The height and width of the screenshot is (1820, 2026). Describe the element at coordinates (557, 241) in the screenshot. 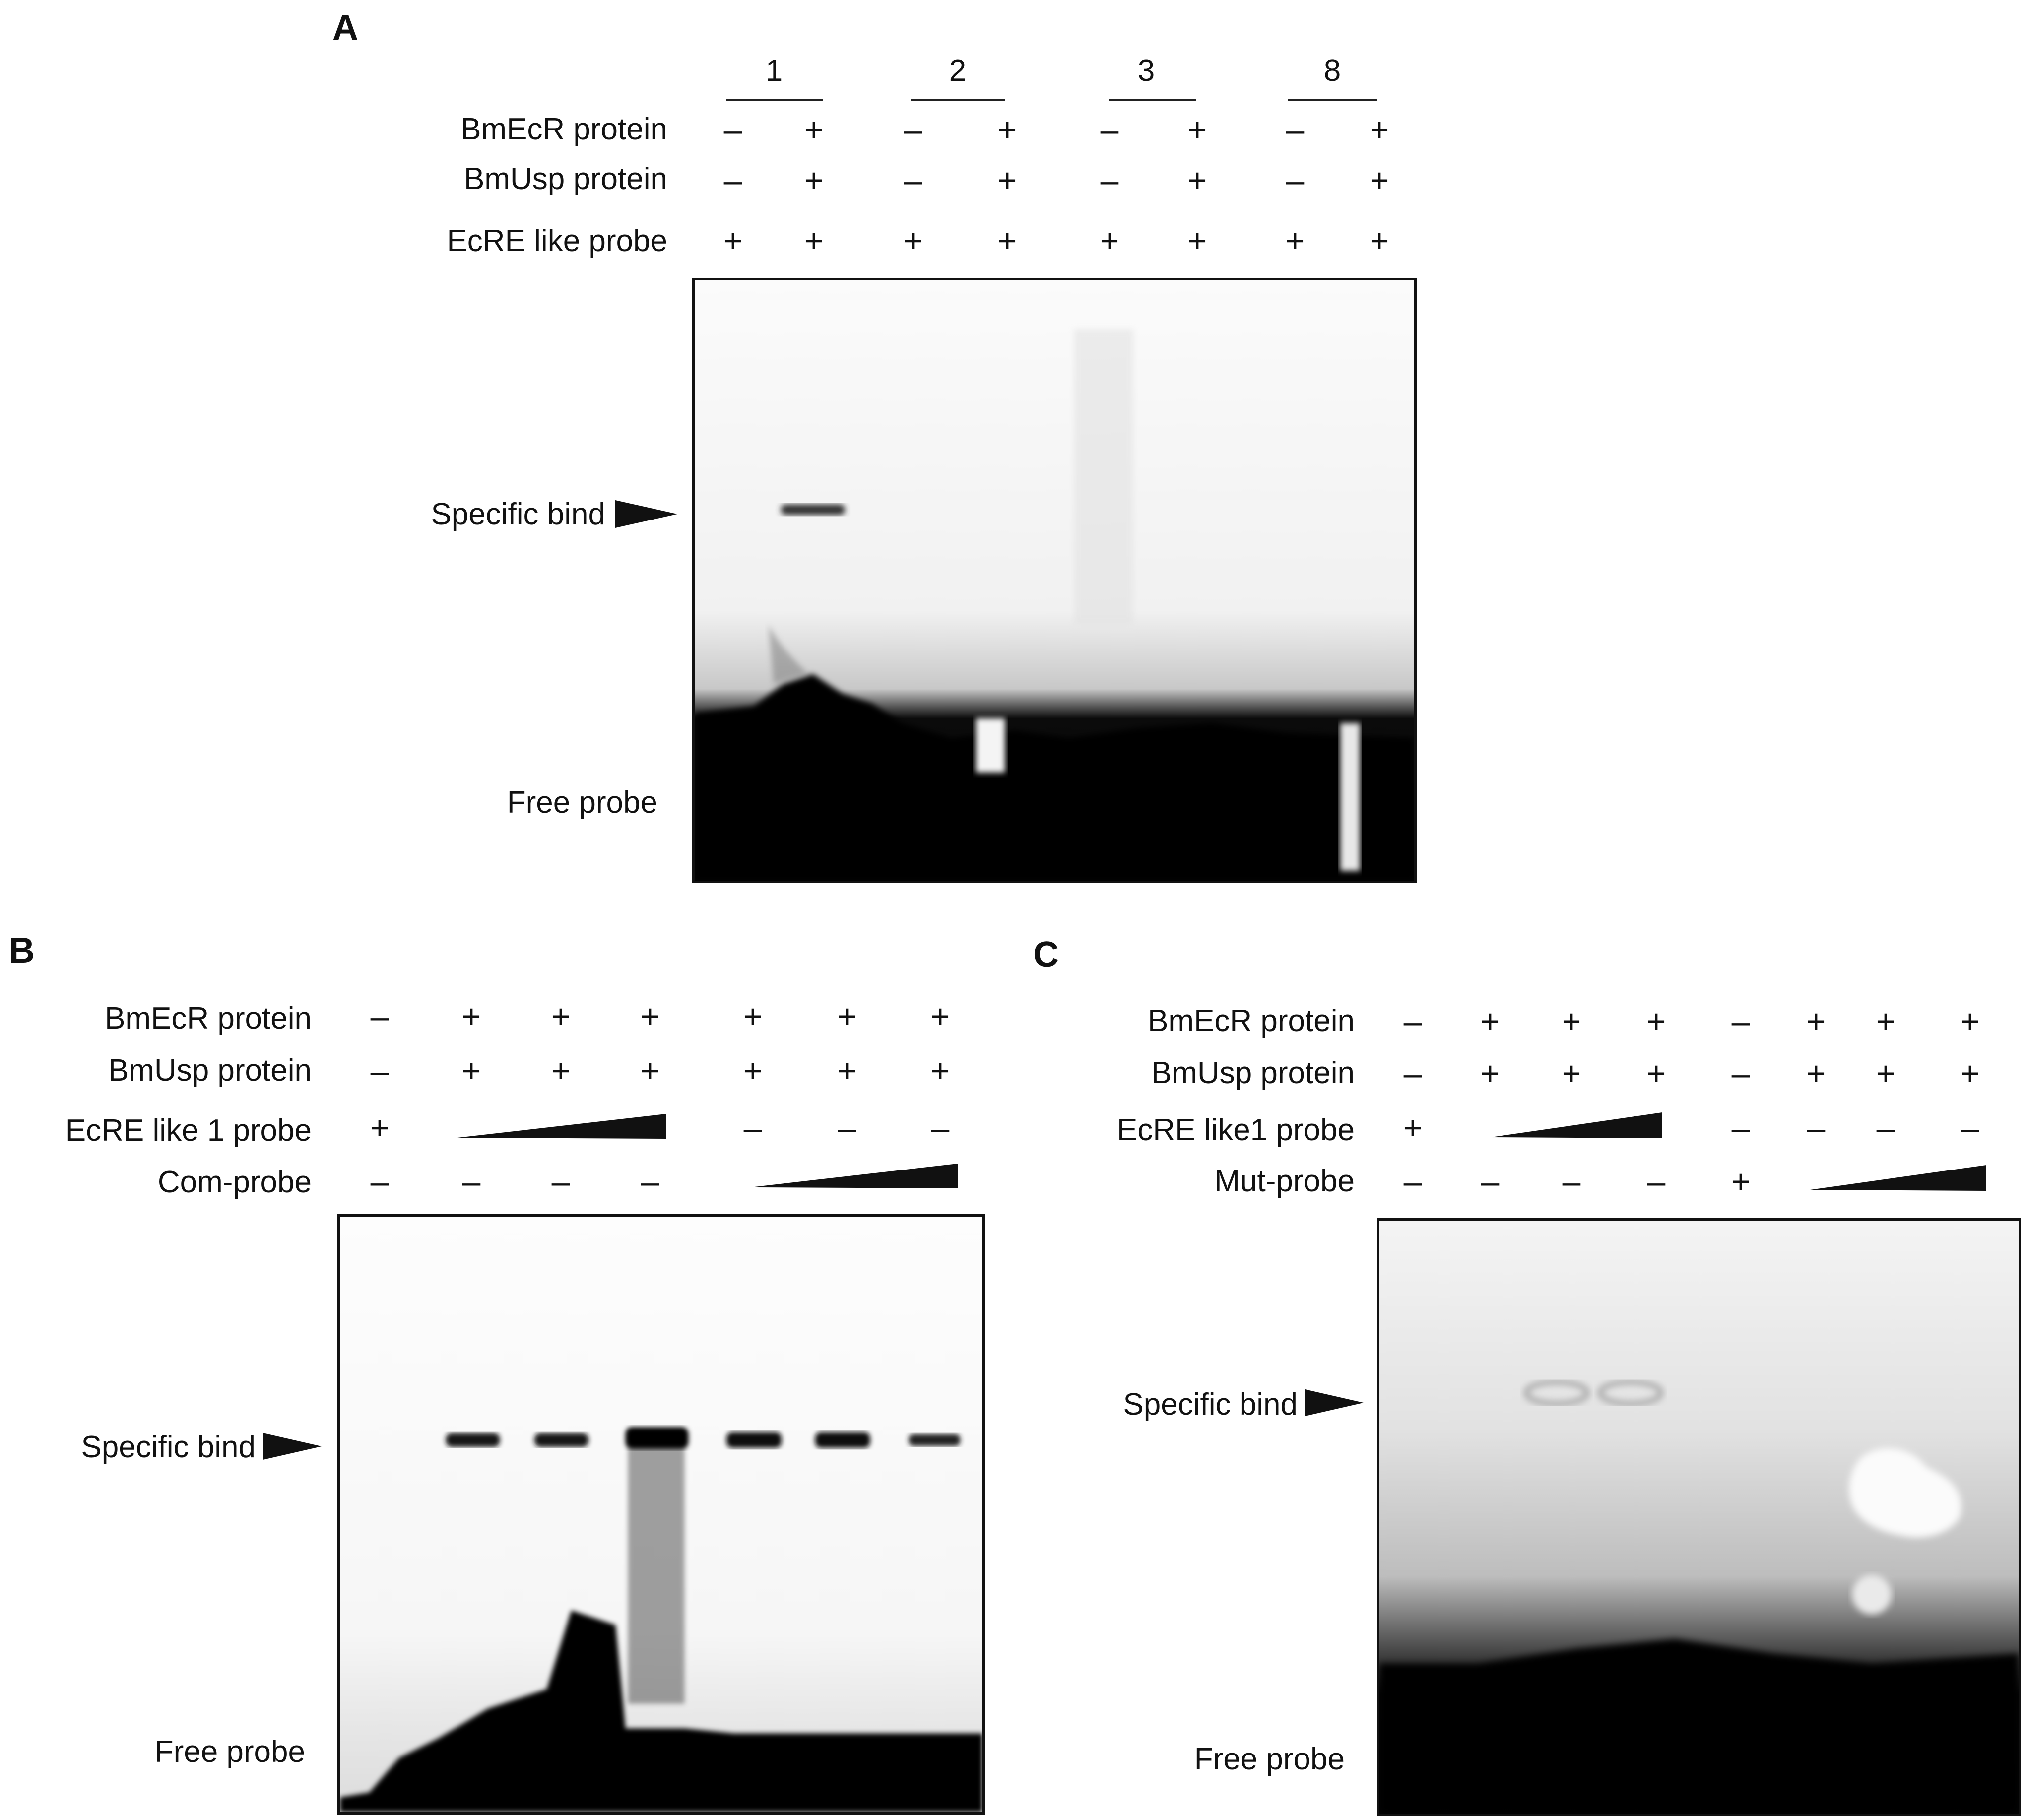

I see `row-label-probe: EcRE like probe` at that location.